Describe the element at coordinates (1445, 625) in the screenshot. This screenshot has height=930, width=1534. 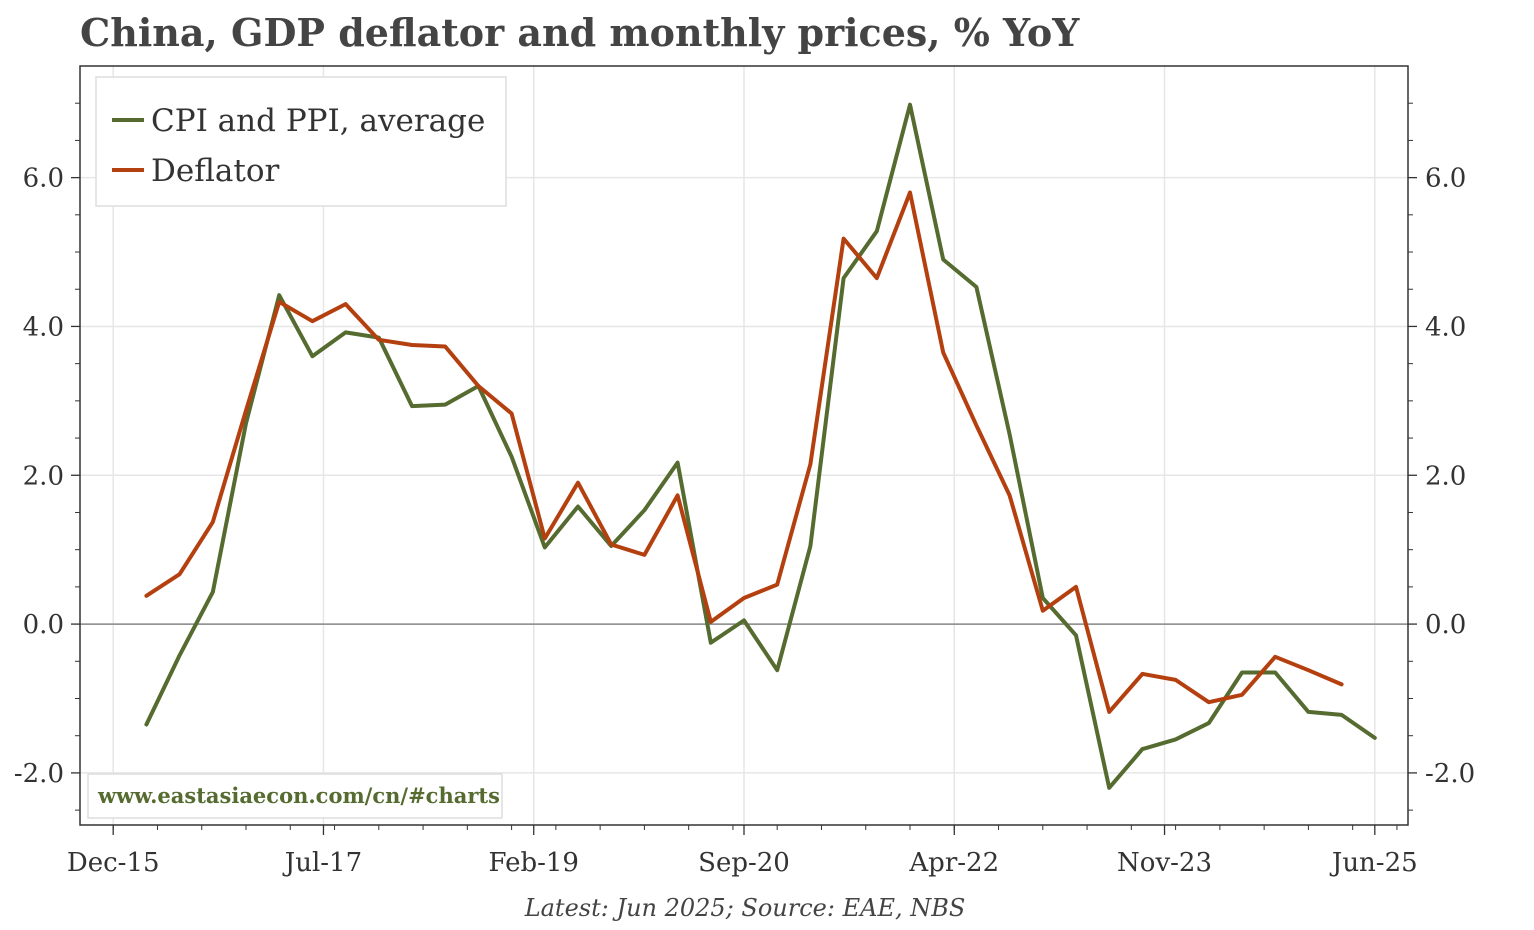
I see `y-tick-label-right: 0.0` at that location.